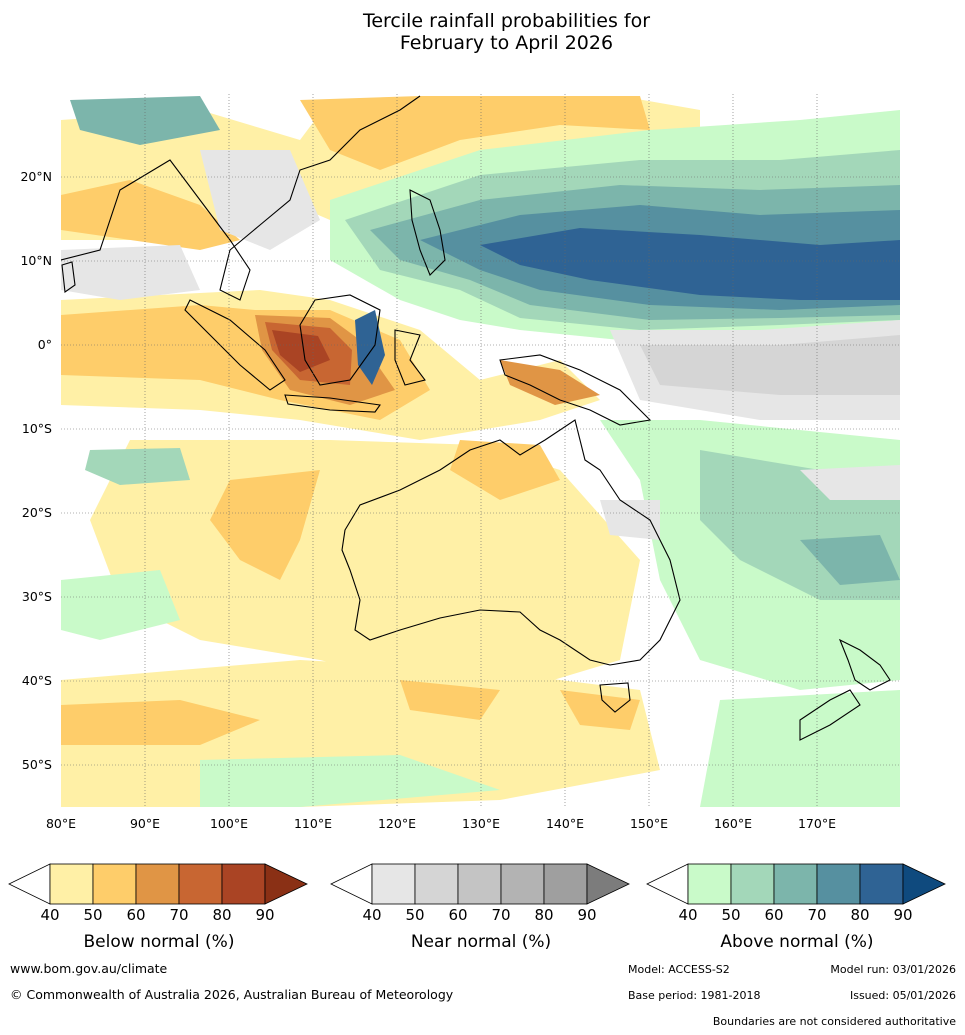  I want to click on colorbar-above-normal, so click(796, 884).